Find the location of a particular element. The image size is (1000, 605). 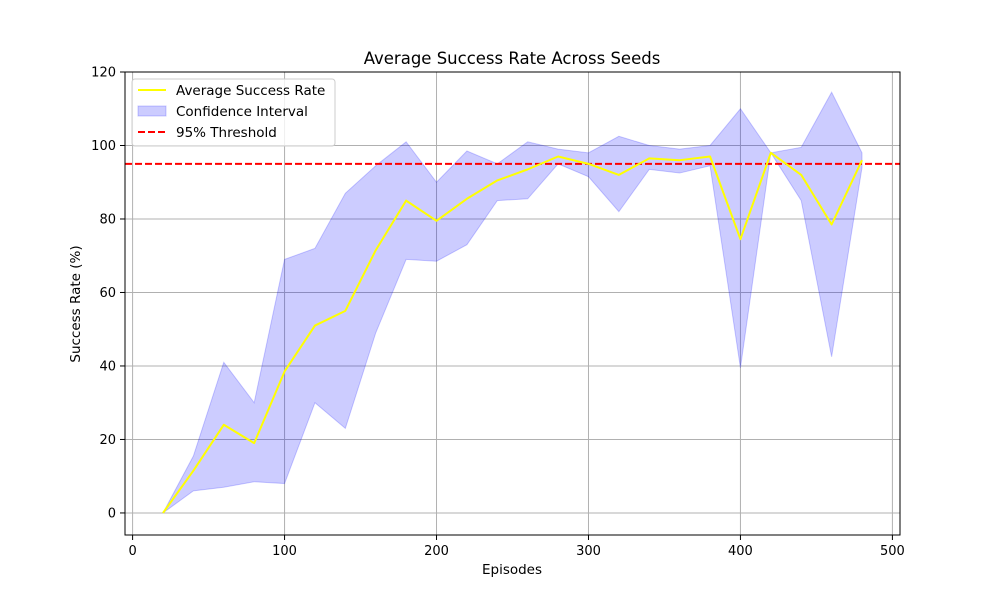

y-tick-label: 120 is located at coordinates (103, 73).